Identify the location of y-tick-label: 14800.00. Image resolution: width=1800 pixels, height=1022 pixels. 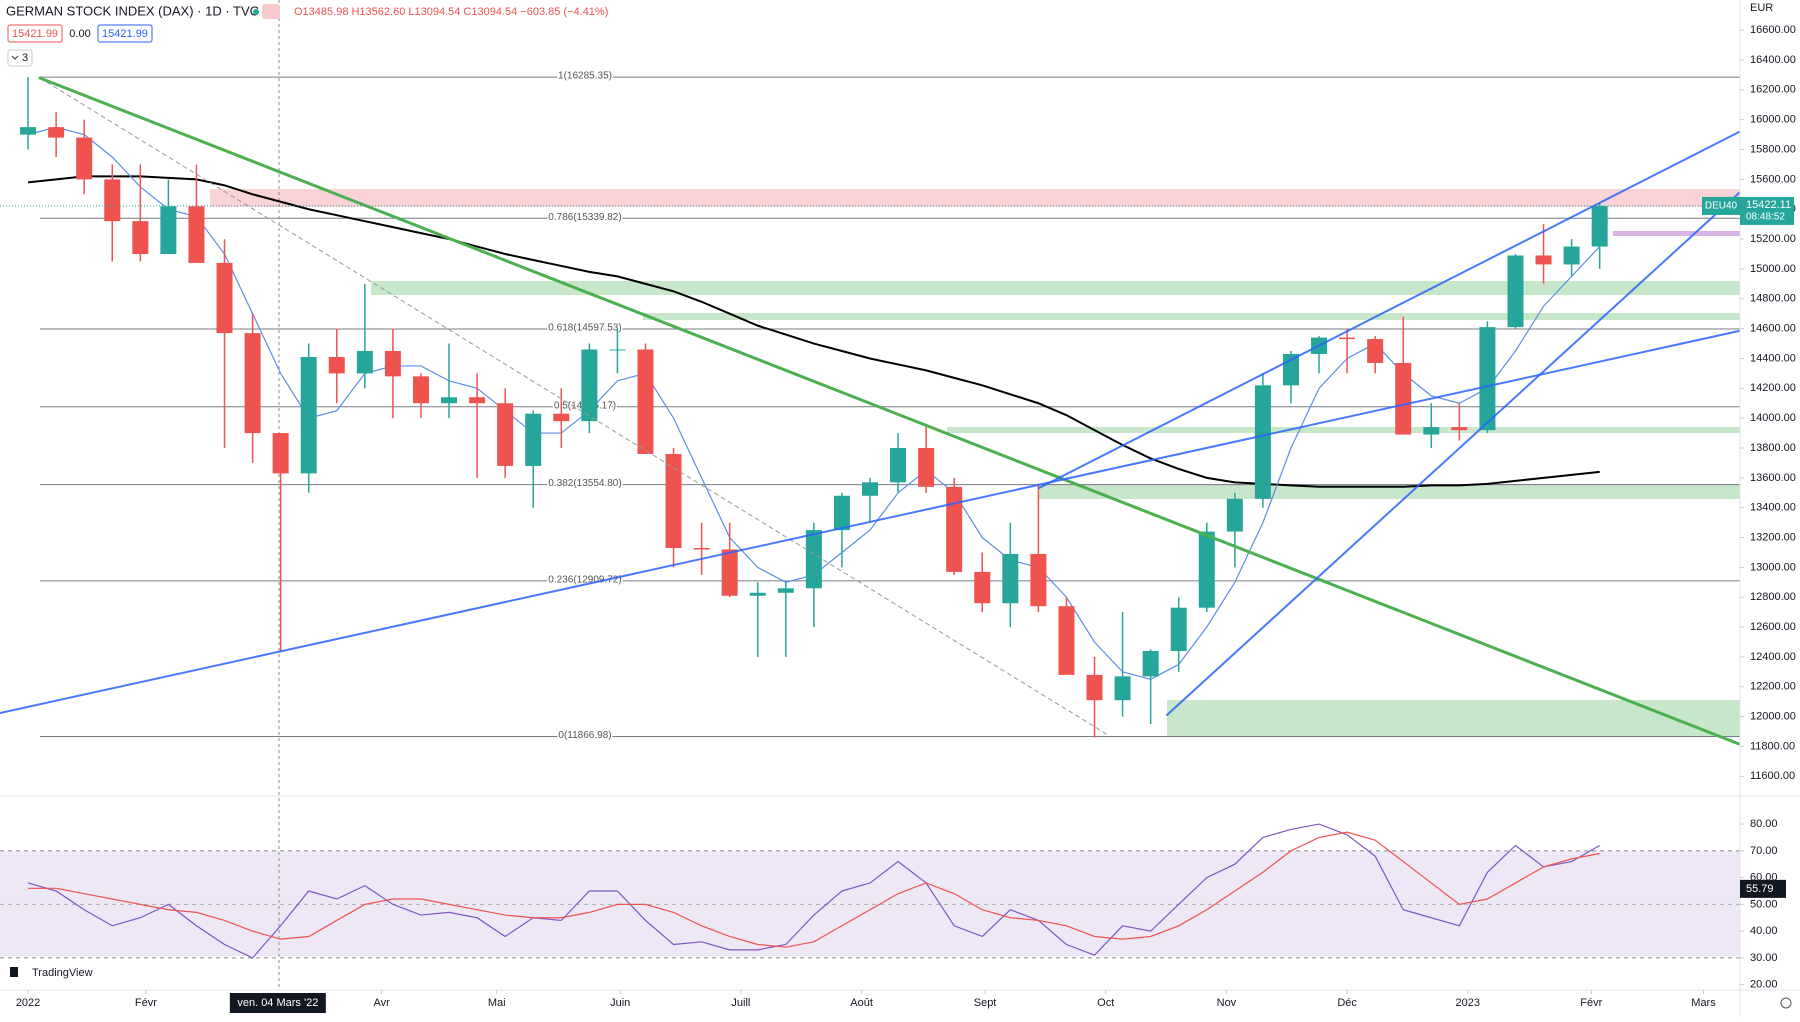
(1773, 299).